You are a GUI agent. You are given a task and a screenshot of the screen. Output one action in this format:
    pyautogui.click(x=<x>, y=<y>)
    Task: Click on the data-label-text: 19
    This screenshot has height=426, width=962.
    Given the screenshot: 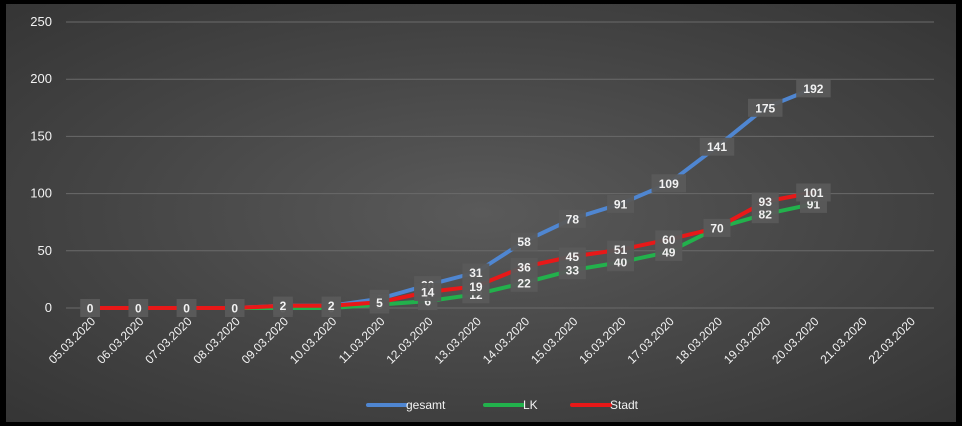 What is the action you would take?
    pyautogui.click(x=476, y=287)
    